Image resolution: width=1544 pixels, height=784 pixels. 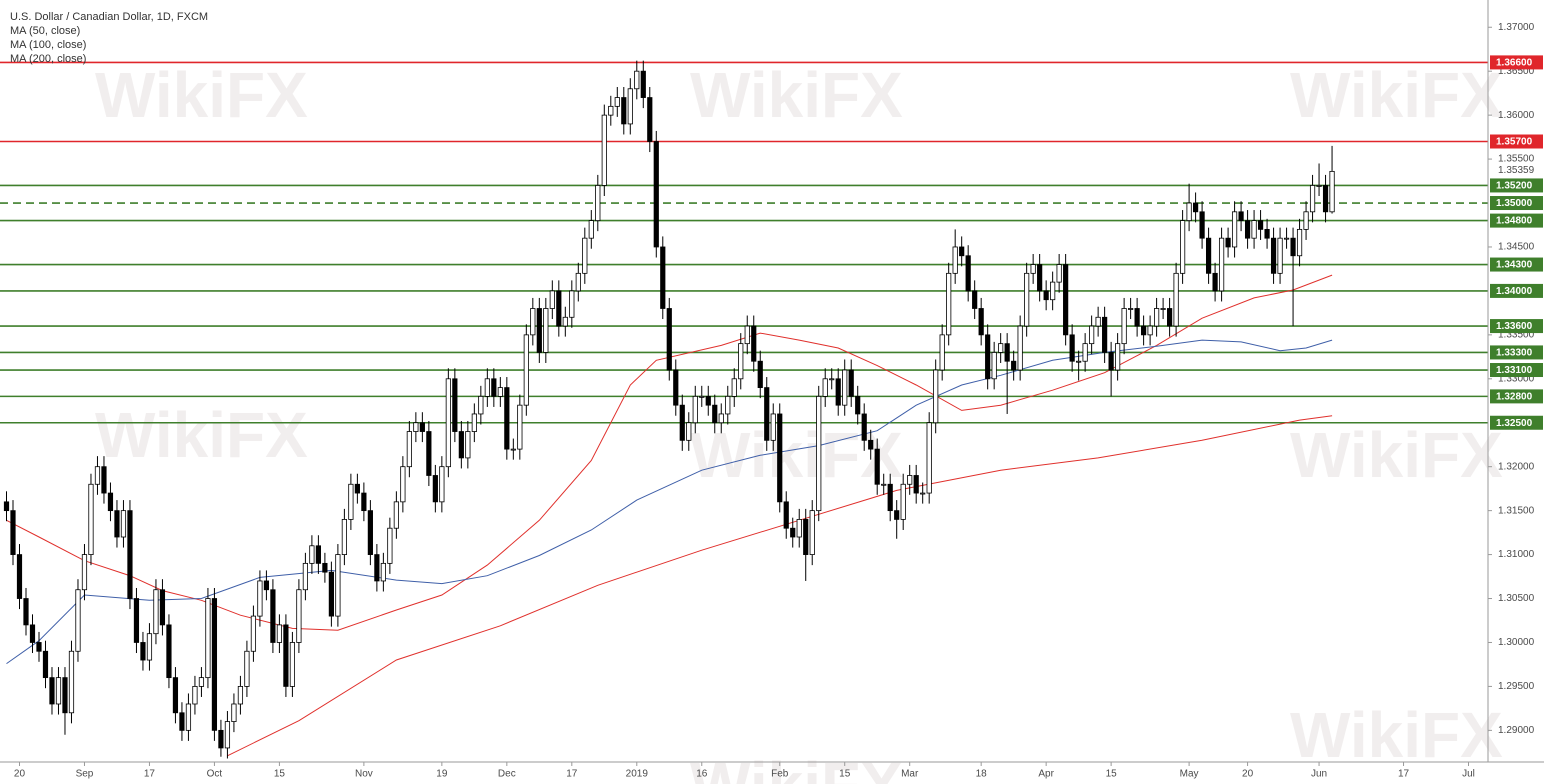 I want to click on level-label: 1.33600, so click(x=1514, y=326).